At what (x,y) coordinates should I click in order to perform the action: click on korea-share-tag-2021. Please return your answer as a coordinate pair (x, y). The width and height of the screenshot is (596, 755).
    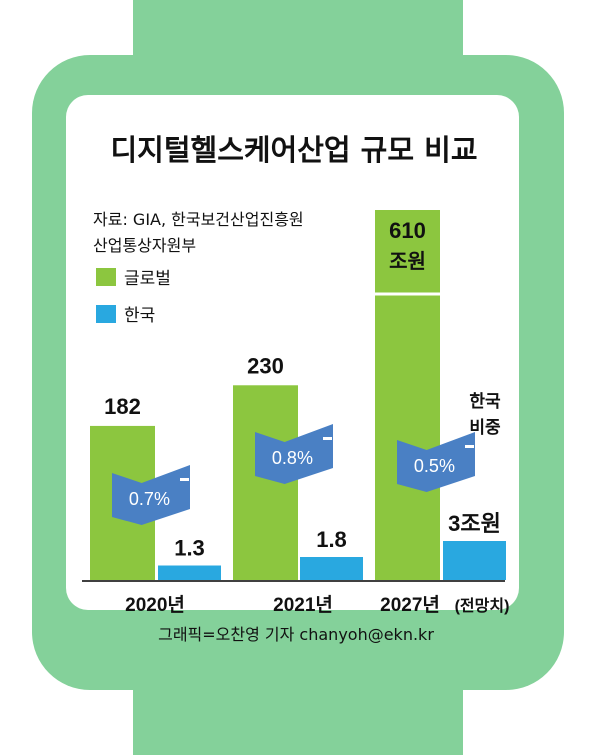
    Looking at the image, I should click on (294, 454).